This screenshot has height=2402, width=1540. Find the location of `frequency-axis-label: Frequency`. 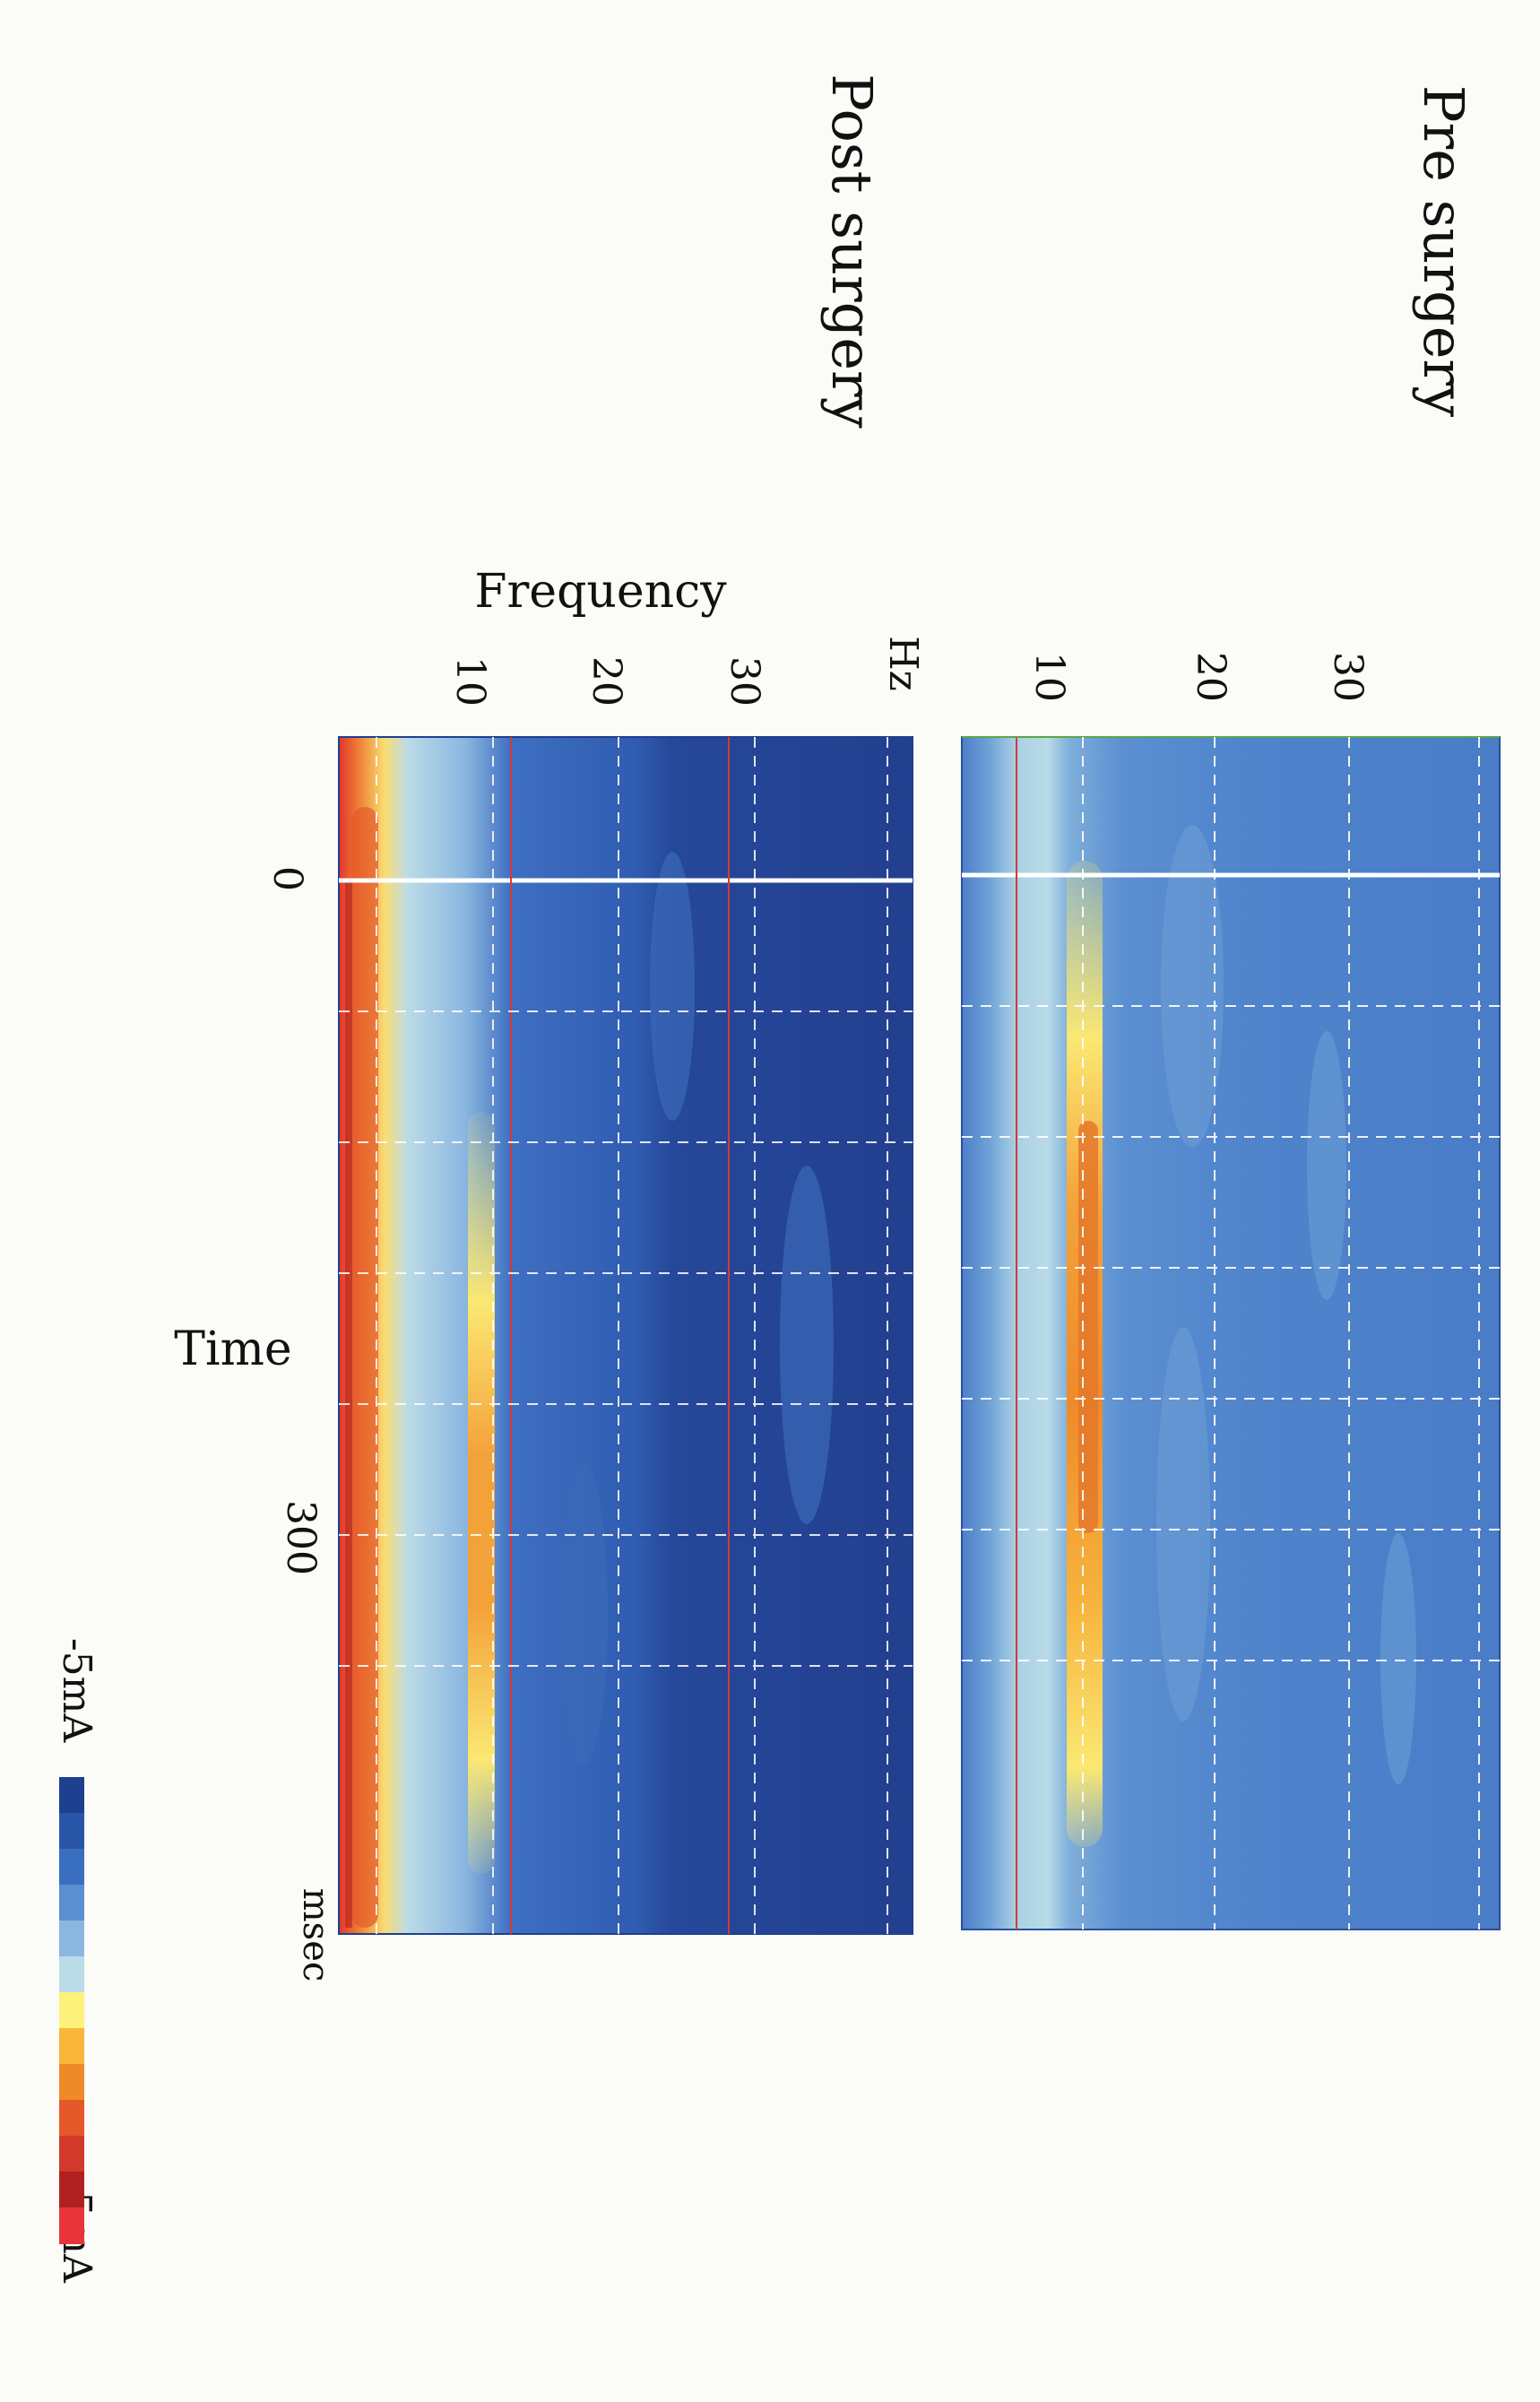

frequency-axis-label: Frequency is located at coordinates (600, 592).